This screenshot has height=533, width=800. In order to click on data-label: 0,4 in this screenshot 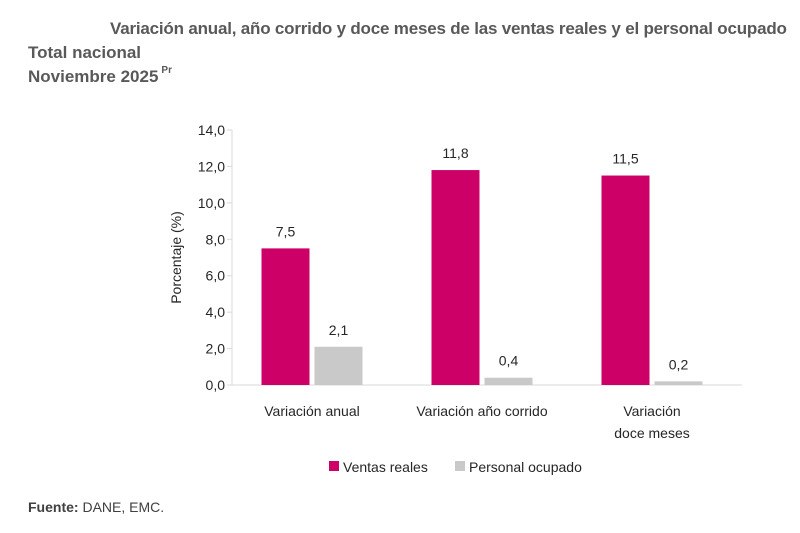, I will do `click(509, 361)`.